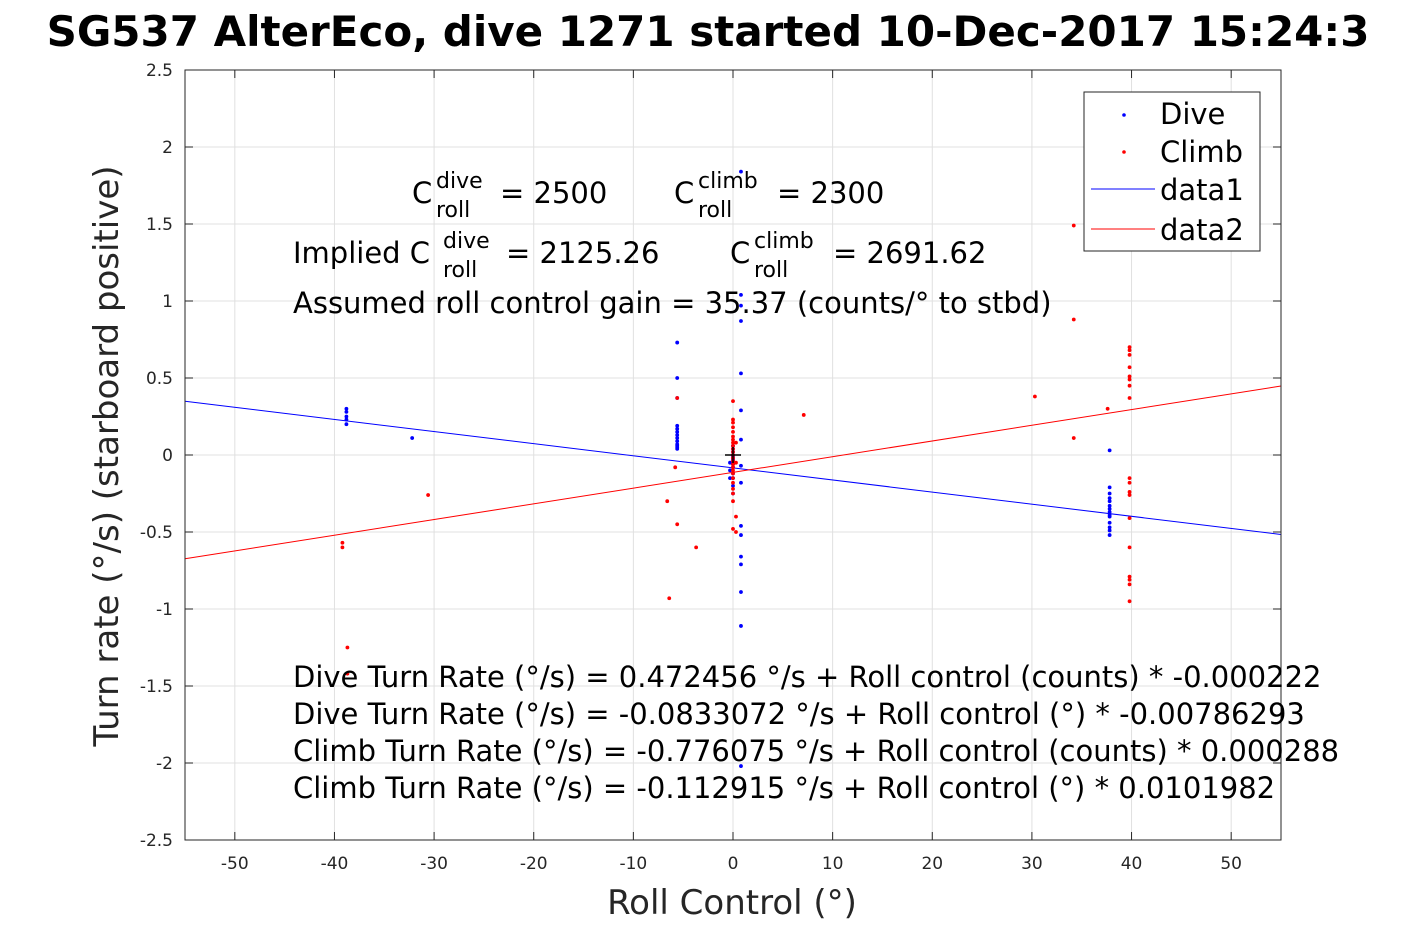  Describe the element at coordinates (633, 864) in the screenshot. I see `x-tick-label: -10` at that location.